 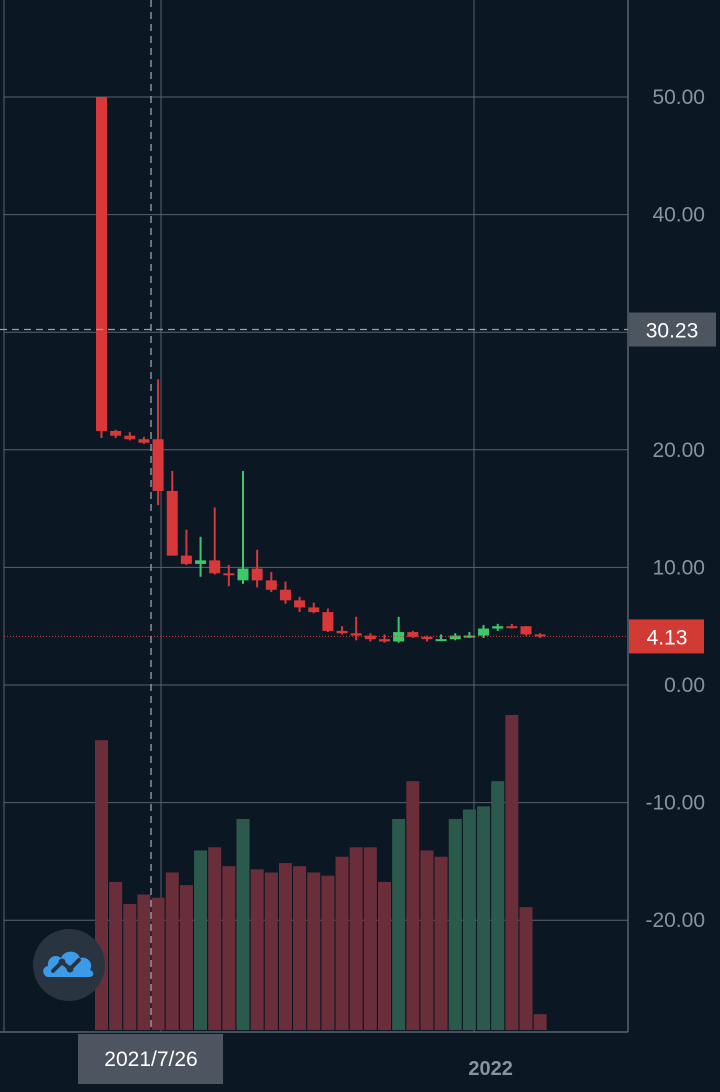 I want to click on crosshair-price-label: 30.23, so click(x=672, y=330).